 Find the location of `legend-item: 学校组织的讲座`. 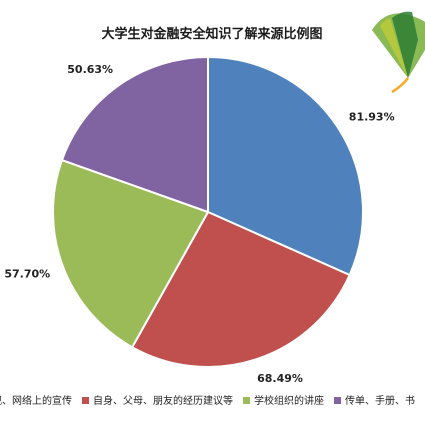

legend-item: 学校组织的讲座 is located at coordinates (283, 400).